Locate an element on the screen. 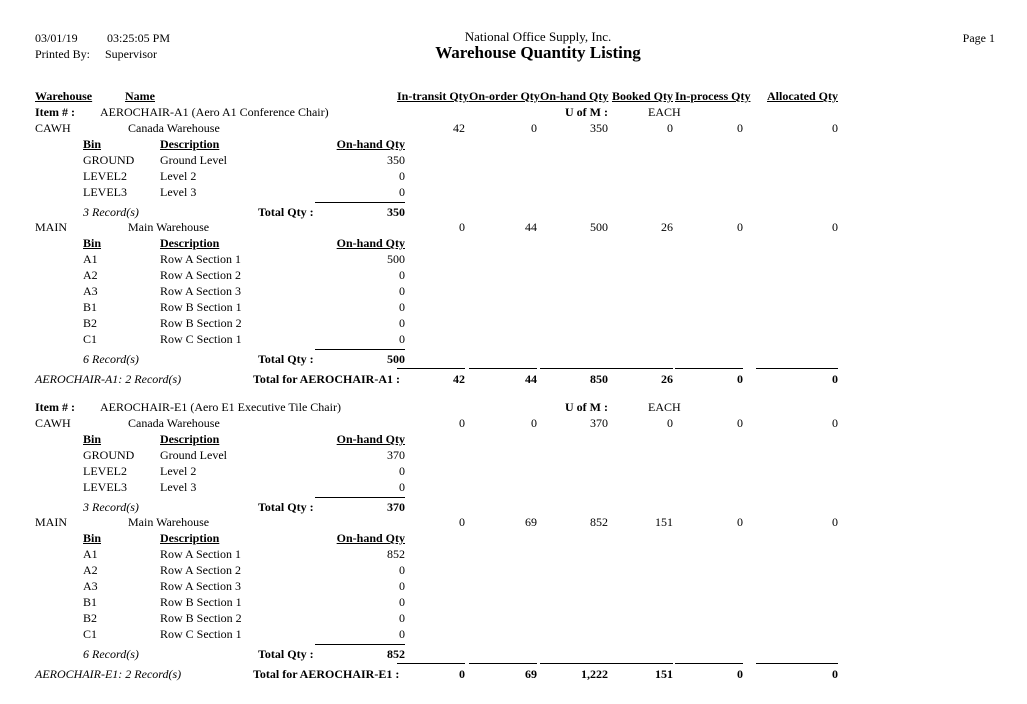 Image resolution: width=1027 pixels, height=704 pixels. bin-code: LEVEL2 is located at coordinates (105, 471).